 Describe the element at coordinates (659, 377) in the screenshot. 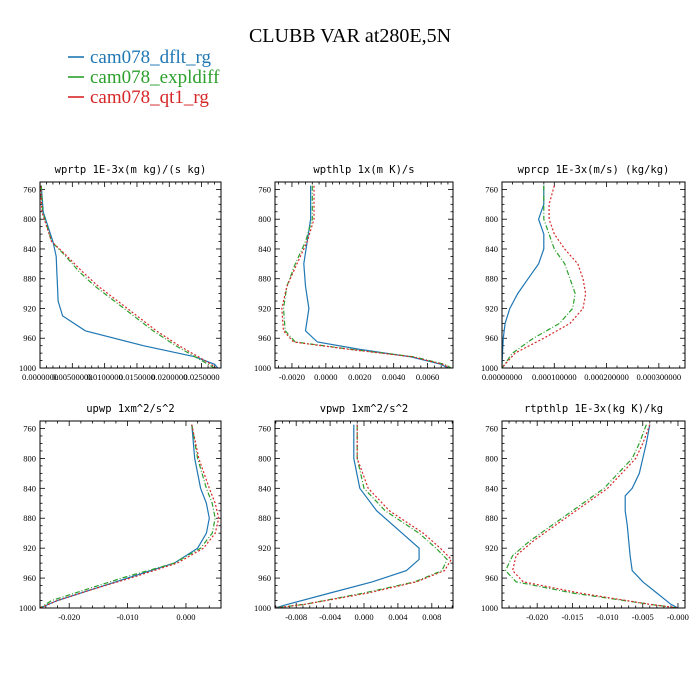

I see `x-tick-label: 0.000300000` at that location.